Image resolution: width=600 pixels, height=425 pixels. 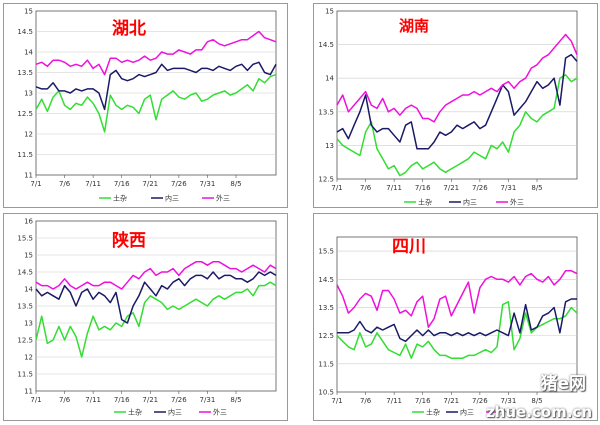 What do you see at coordinates (563, 384) in the screenshot?
I see `watermark-line1: 猪e网` at bounding box center [563, 384].